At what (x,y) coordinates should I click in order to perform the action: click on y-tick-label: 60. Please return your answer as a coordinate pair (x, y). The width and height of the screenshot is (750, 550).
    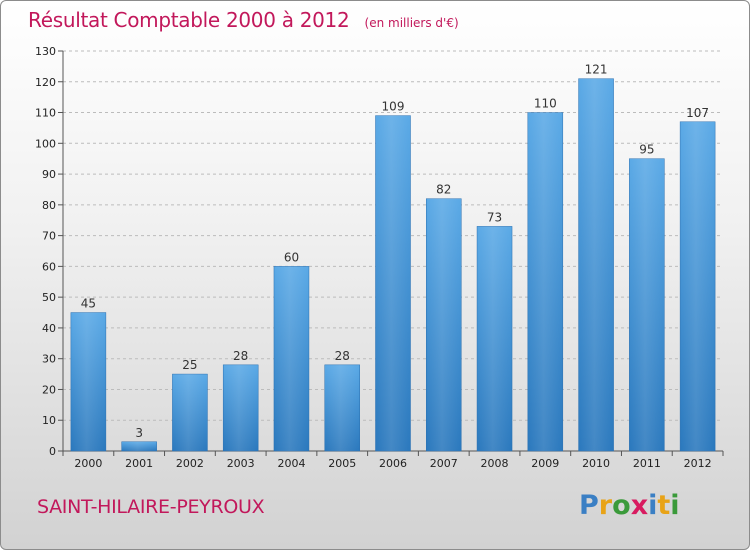
    Looking at the image, I should click on (49, 266).